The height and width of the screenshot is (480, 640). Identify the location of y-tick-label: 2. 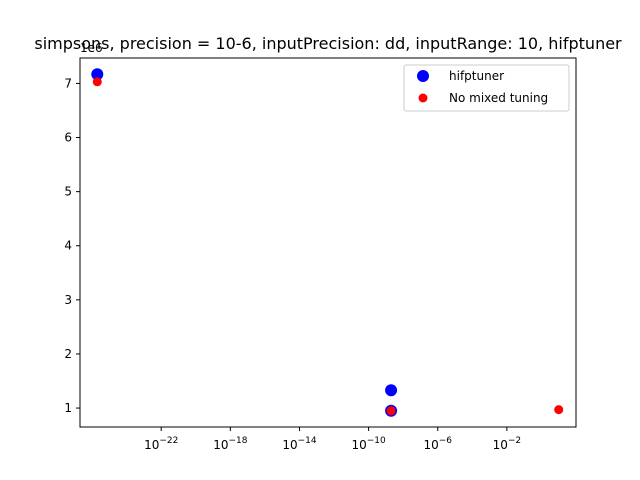
(68, 354).